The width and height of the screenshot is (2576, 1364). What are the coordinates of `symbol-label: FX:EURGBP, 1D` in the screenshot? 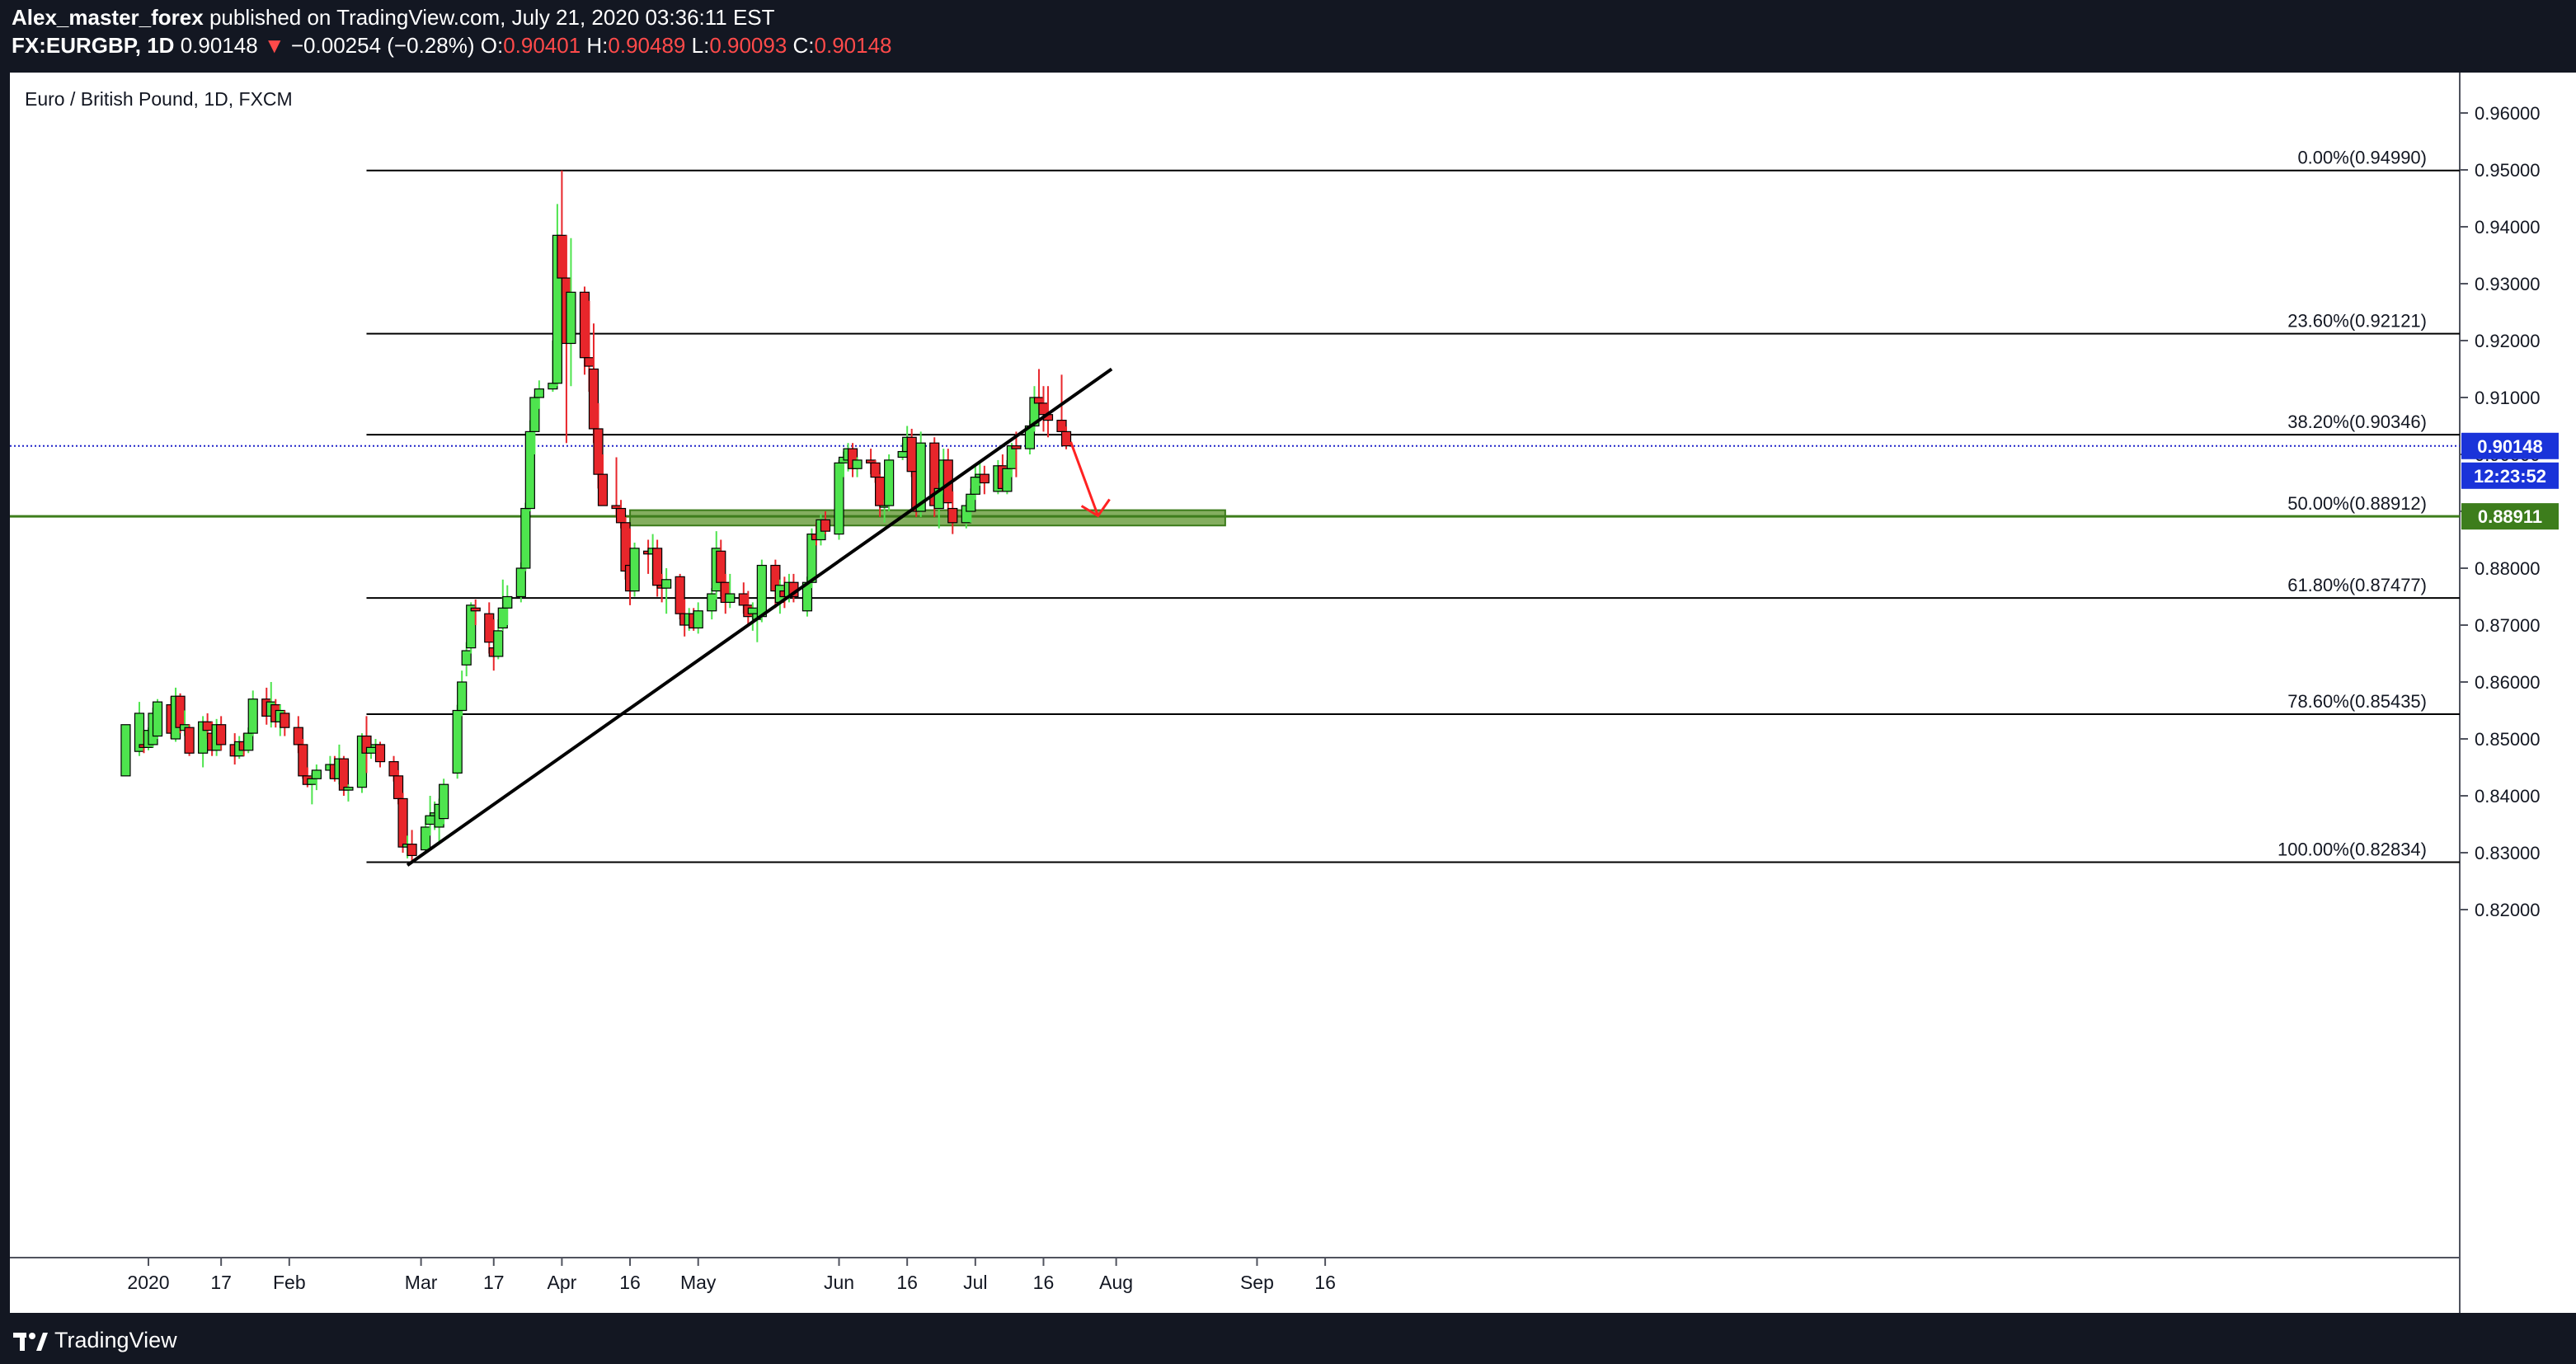 It's located at (93, 45).